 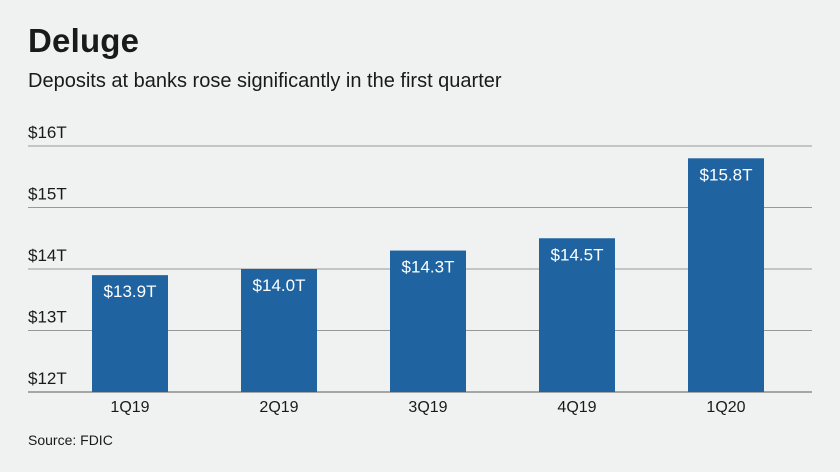 I want to click on chart-title: Deluge, so click(x=84, y=40).